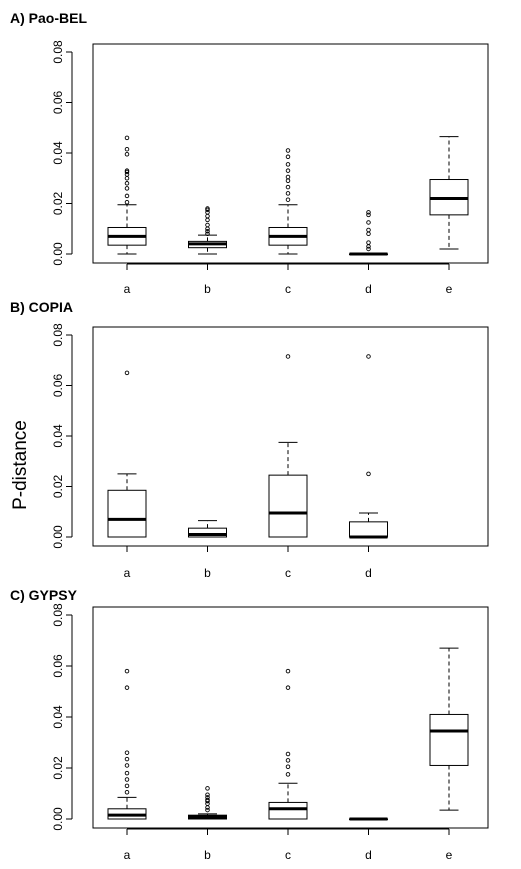 Image resolution: width=521 pixels, height=869 pixels. Describe the element at coordinates (41, 307) in the screenshot. I see `panel-title: B) COPIA` at that location.